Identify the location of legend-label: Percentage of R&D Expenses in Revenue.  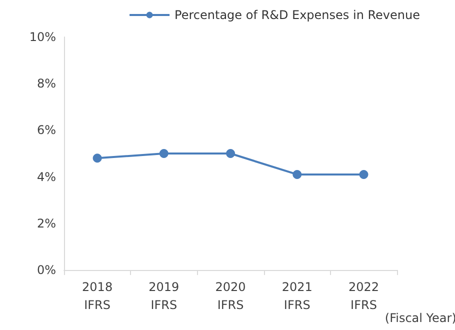
(297, 15).